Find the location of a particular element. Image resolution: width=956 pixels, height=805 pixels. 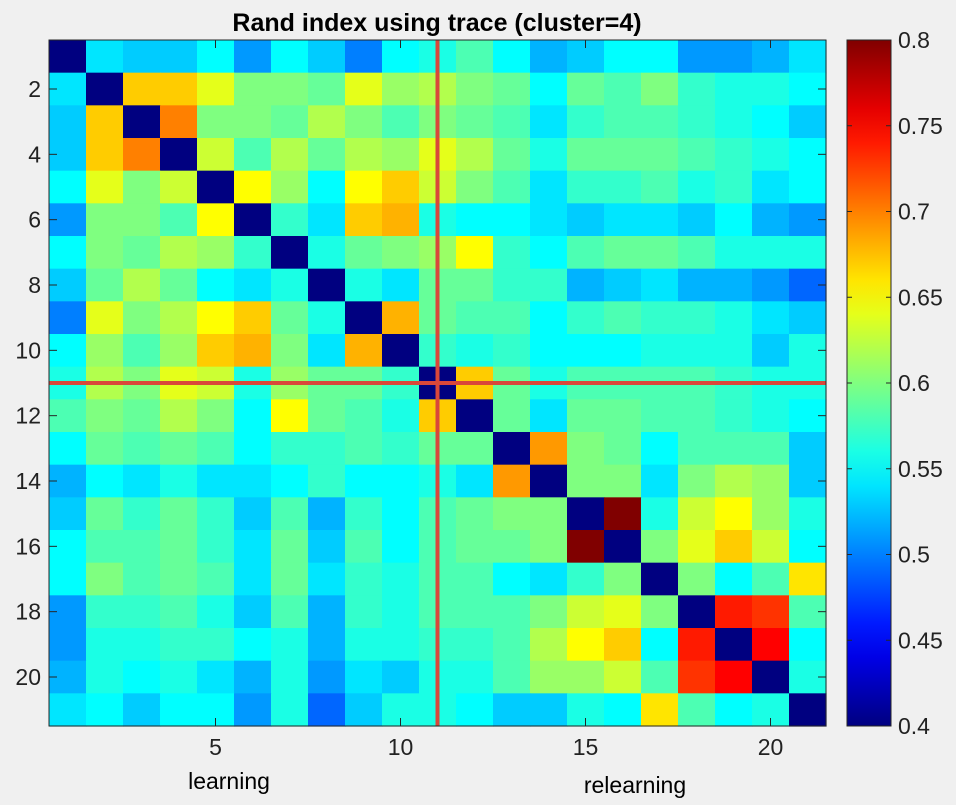

x-tick-label: 15 is located at coordinates (586, 747).